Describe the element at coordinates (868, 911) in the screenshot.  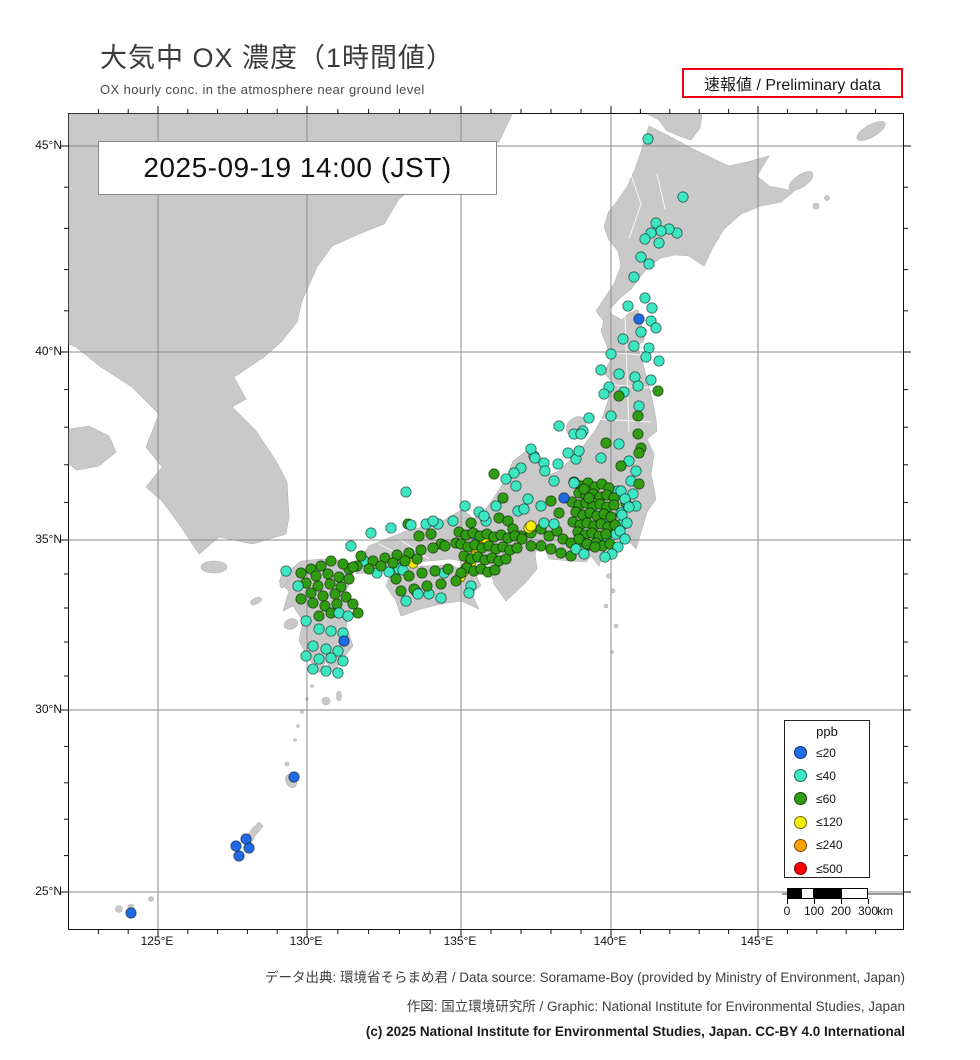
I see `scale-bar-number-300: 300` at that location.